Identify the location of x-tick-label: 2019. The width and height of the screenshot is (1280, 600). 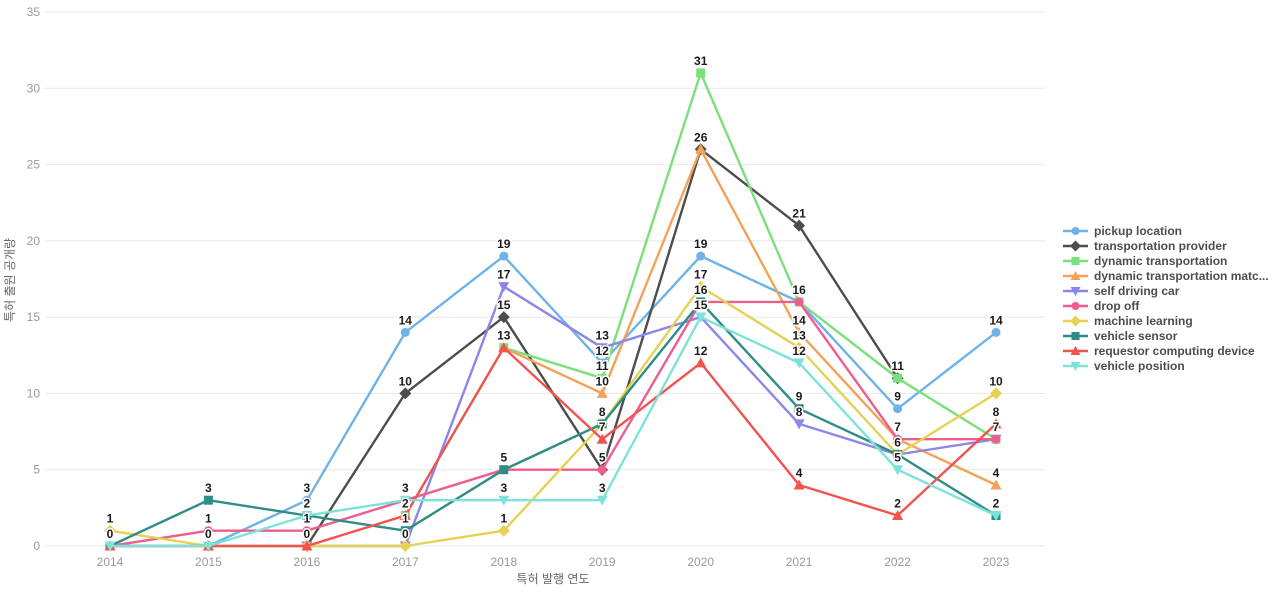
(602, 562).